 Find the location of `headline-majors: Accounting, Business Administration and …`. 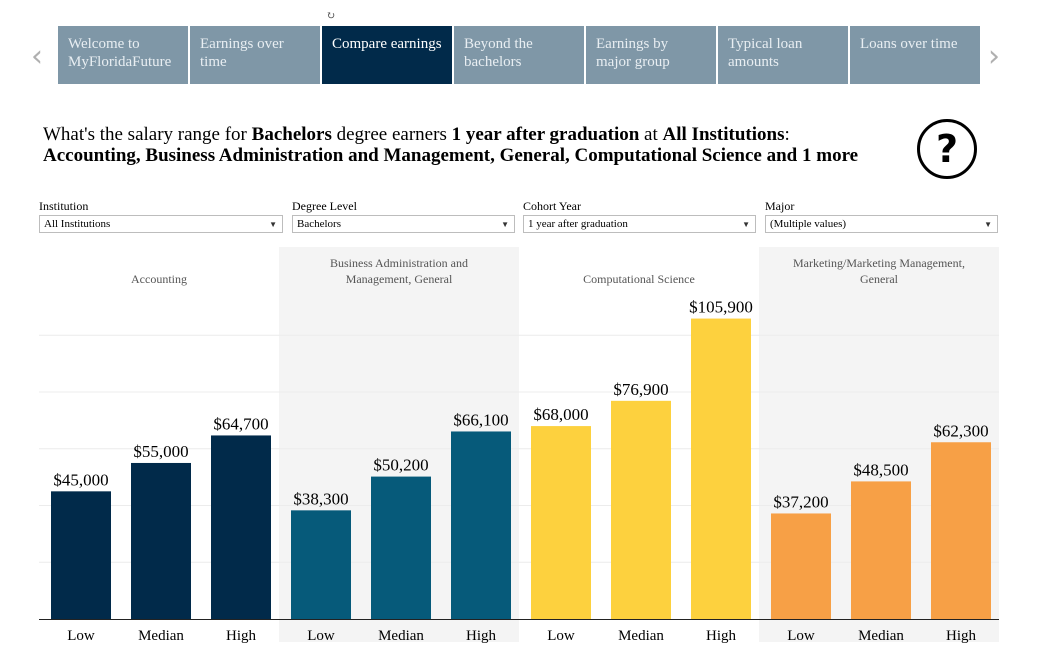

headline-majors: Accounting, Business Administration and … is located at coordinates (451, 155).